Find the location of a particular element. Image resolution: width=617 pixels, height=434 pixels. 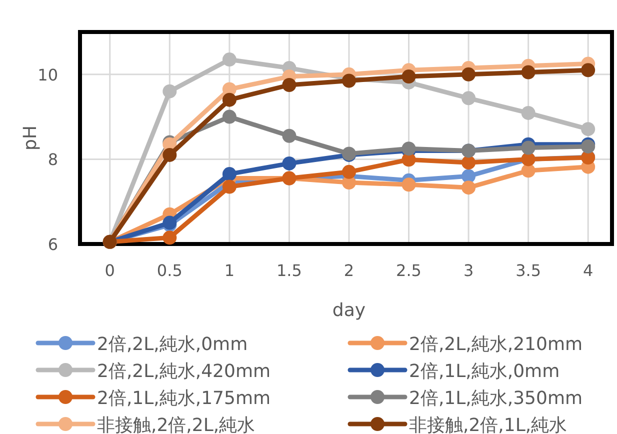

legend-label: 2倍,1L,純水,0mm is located at coordinates (484, 371).